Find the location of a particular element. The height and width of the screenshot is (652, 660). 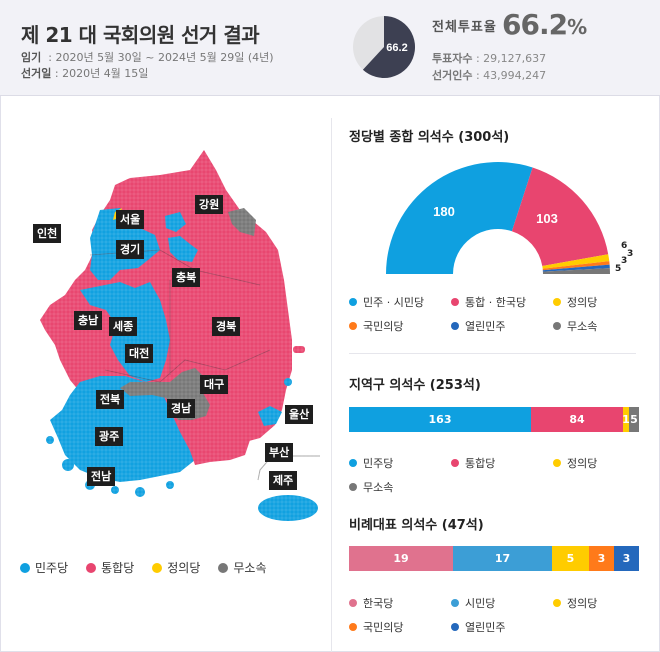

bar-seg-gukmin: 3 is located at coordinates (601, 558).